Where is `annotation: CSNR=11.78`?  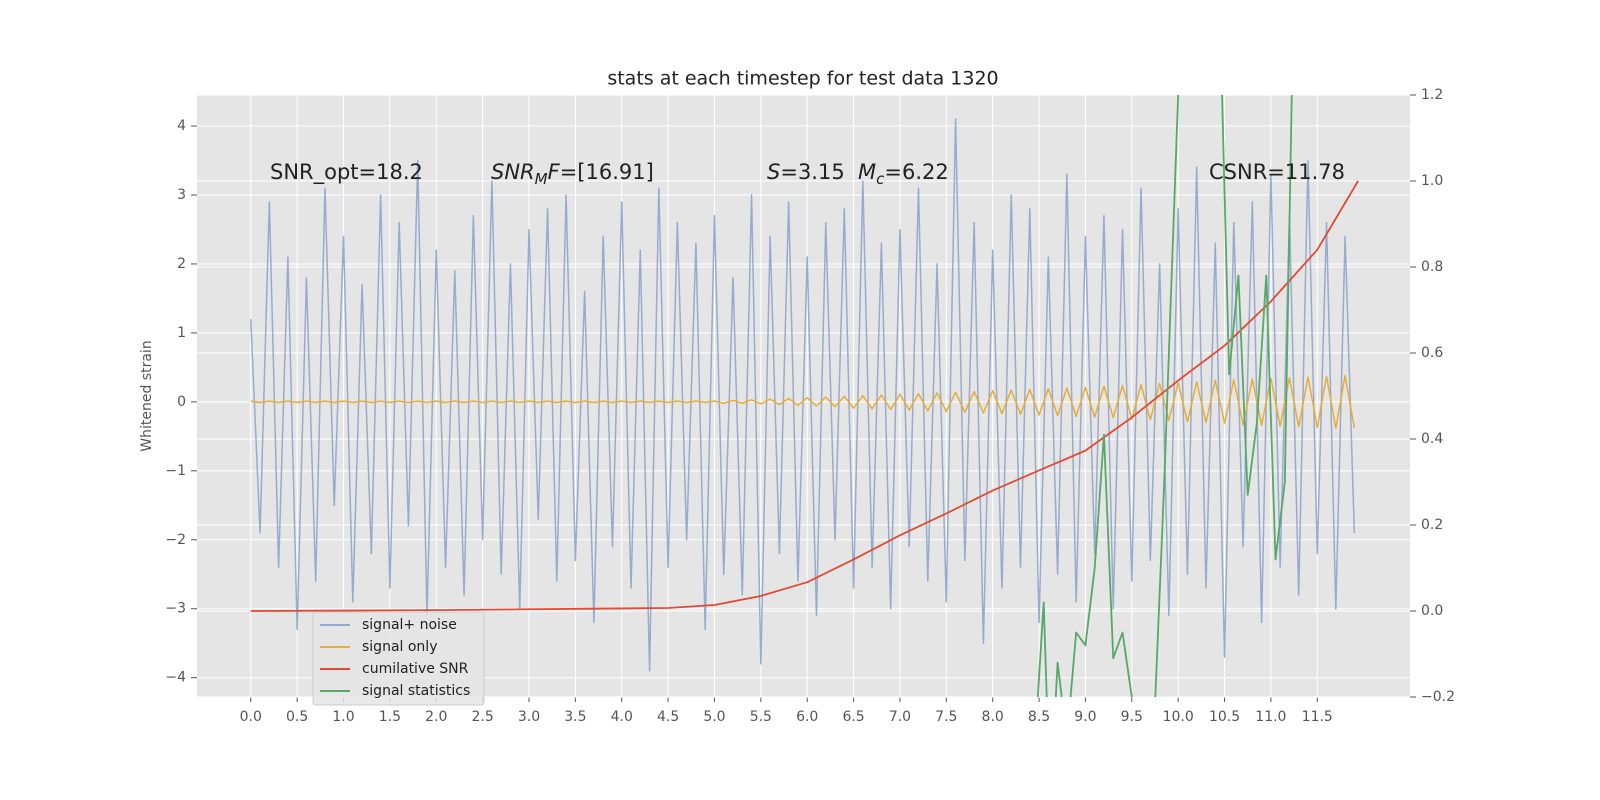 annotation: CSNR=11.78 is located at coordinates (1277, 172).